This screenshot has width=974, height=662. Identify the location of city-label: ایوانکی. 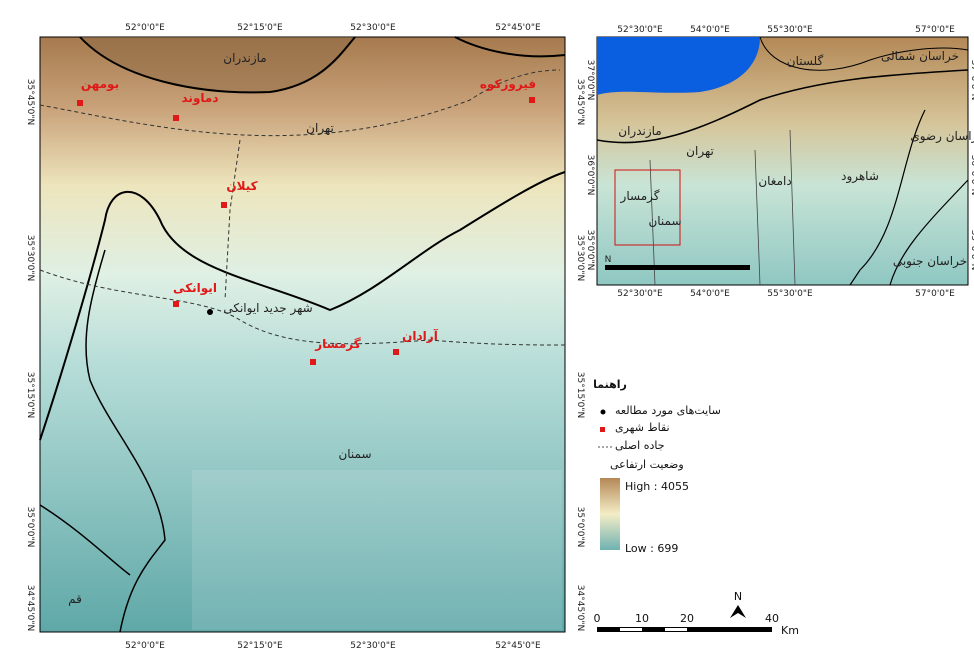
(195, 288).